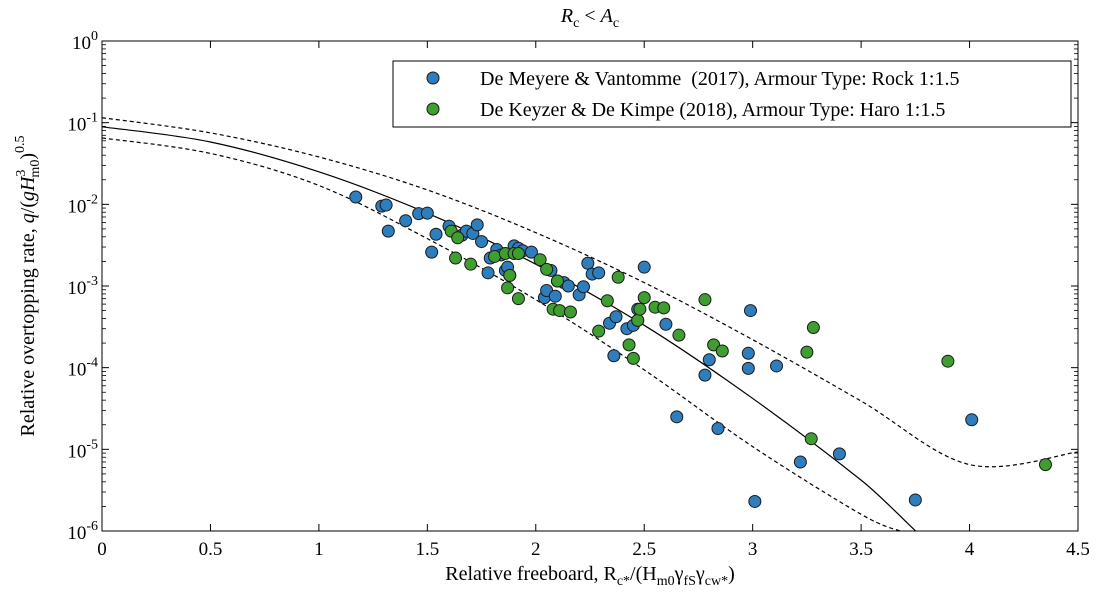  I want to click on x-tick-label: 3, so click(753, 549).